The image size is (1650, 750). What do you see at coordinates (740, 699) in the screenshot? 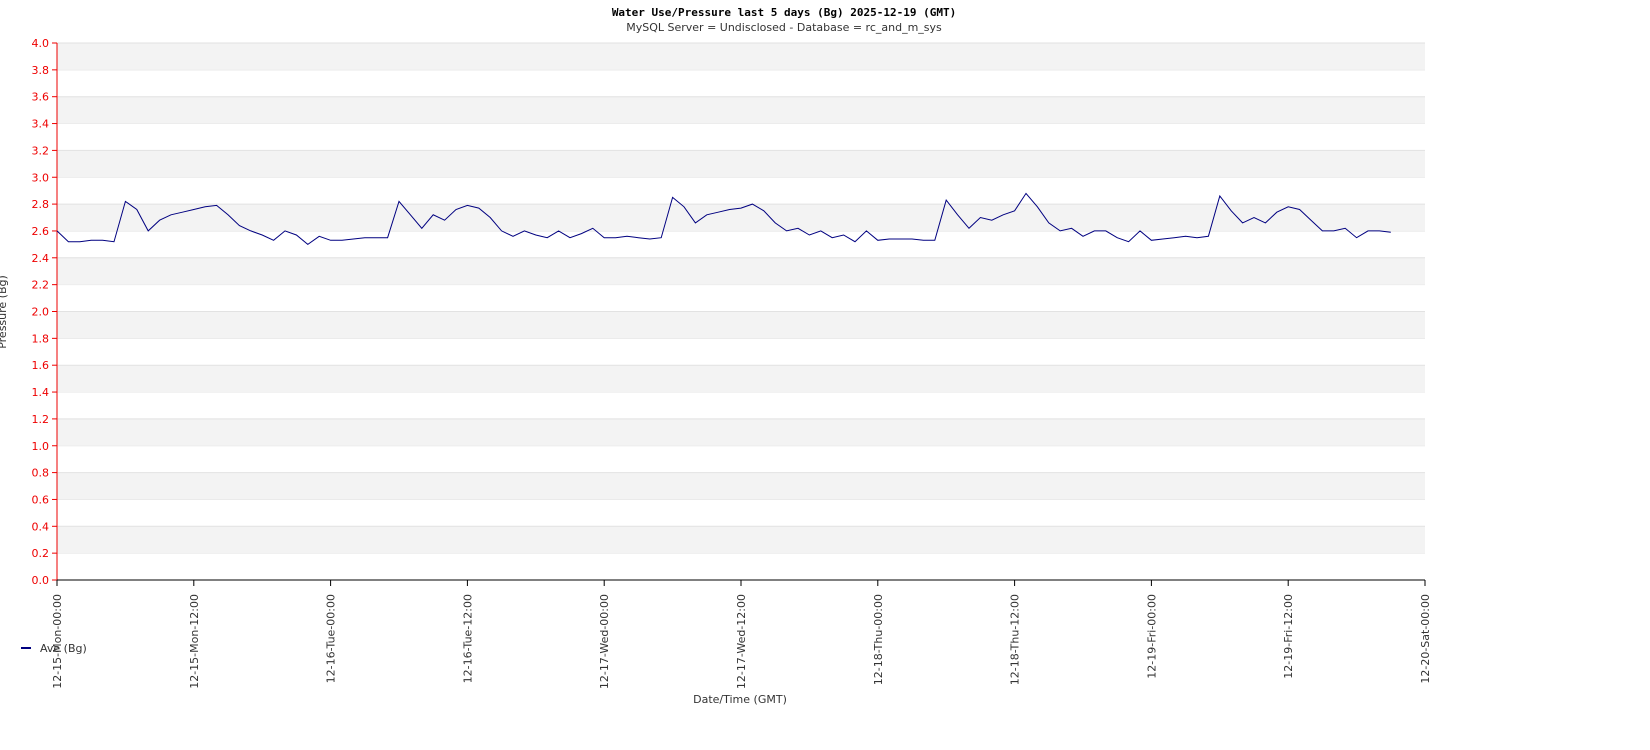
I see `x-axis-label: Date/Time (GMT)` at bounding box center [740, 699].